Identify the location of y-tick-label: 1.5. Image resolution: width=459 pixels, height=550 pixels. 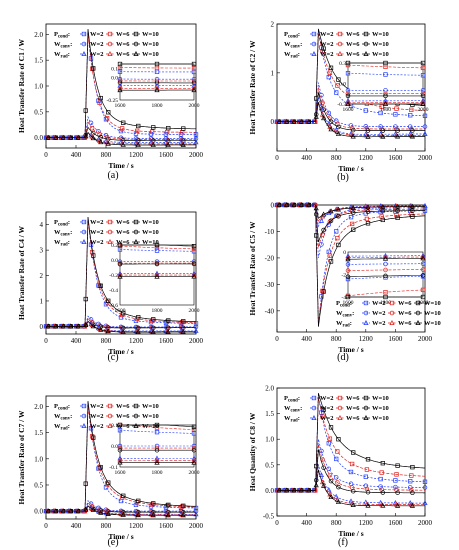
(38, 61).